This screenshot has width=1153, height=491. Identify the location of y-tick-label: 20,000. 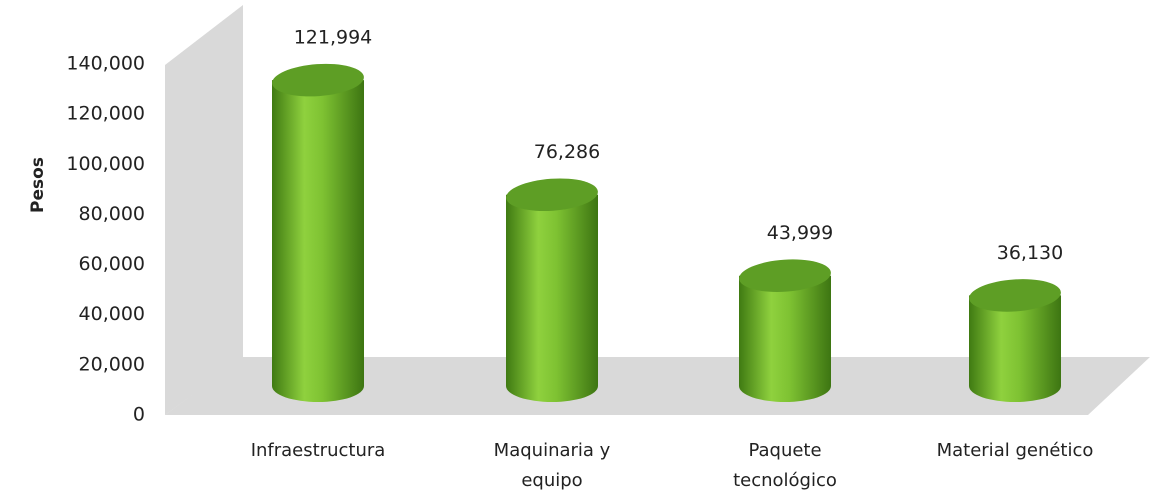
(112, 364).